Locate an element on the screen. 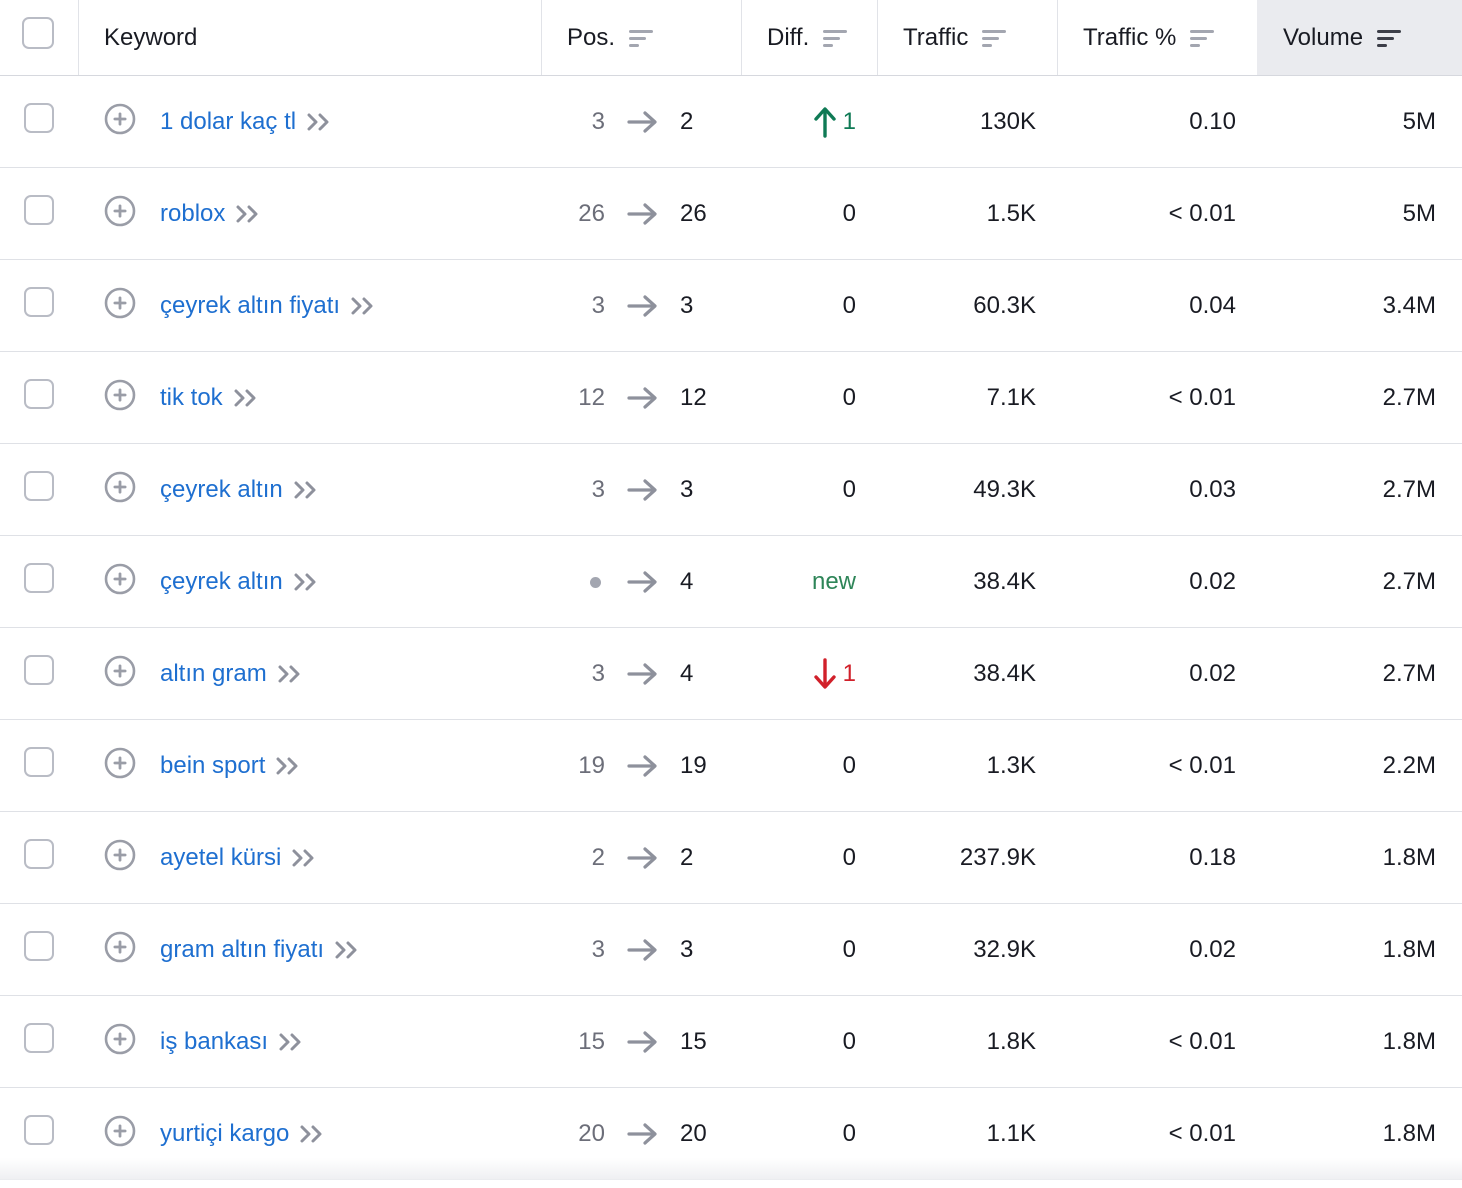  position-current: 20 is located at coordinates (693, 1133).